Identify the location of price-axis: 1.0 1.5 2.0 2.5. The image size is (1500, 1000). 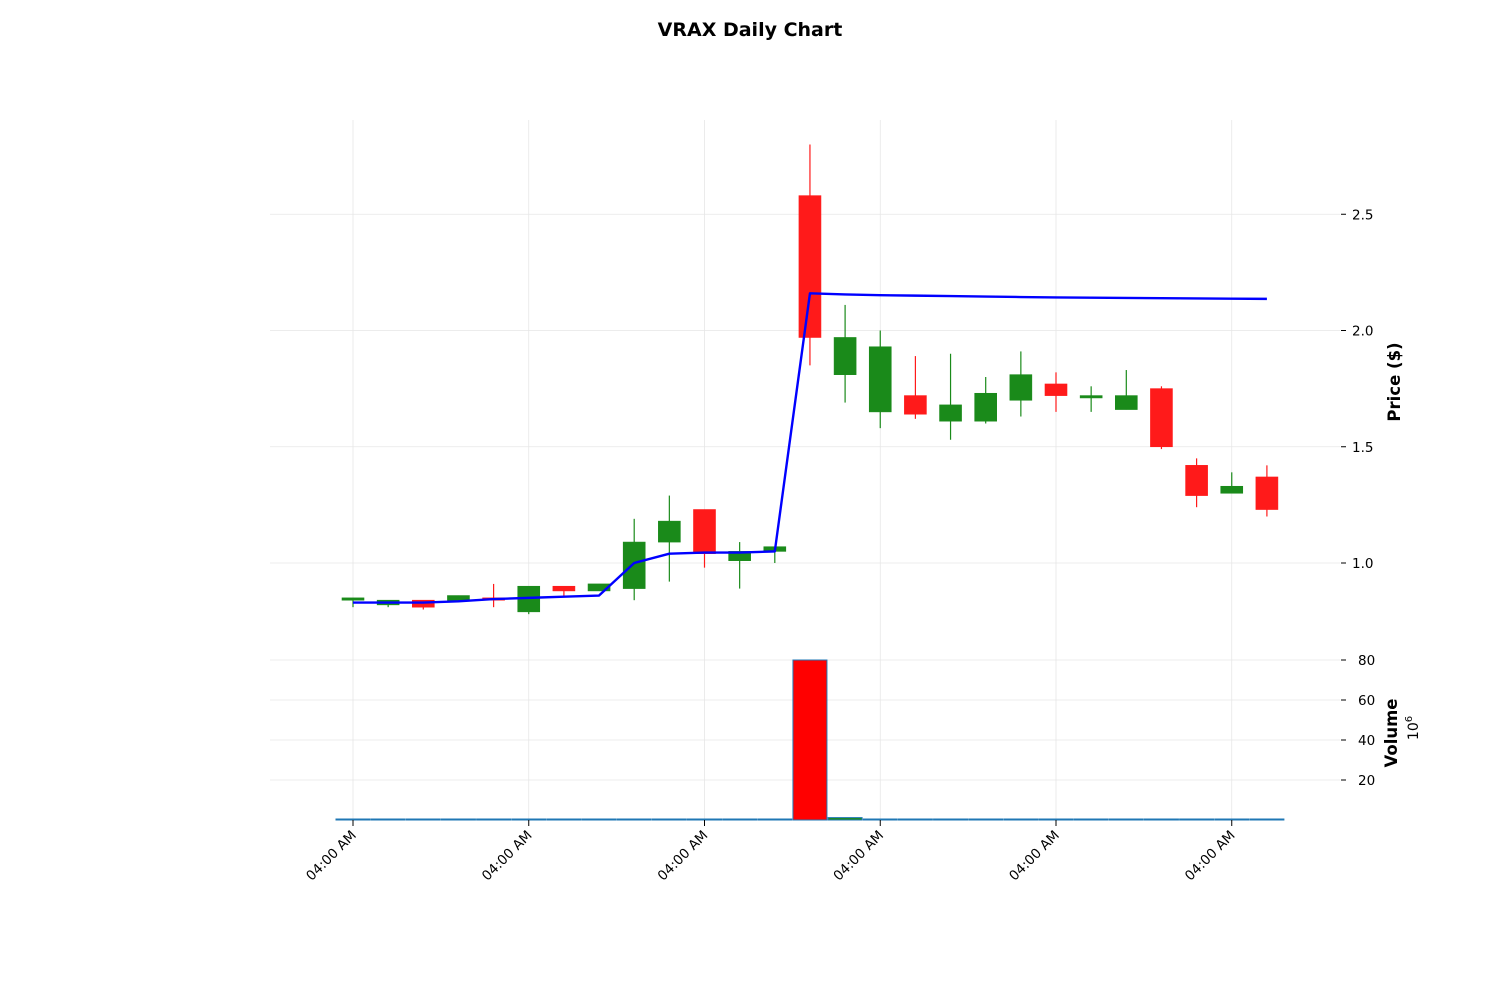
(1357, 389).